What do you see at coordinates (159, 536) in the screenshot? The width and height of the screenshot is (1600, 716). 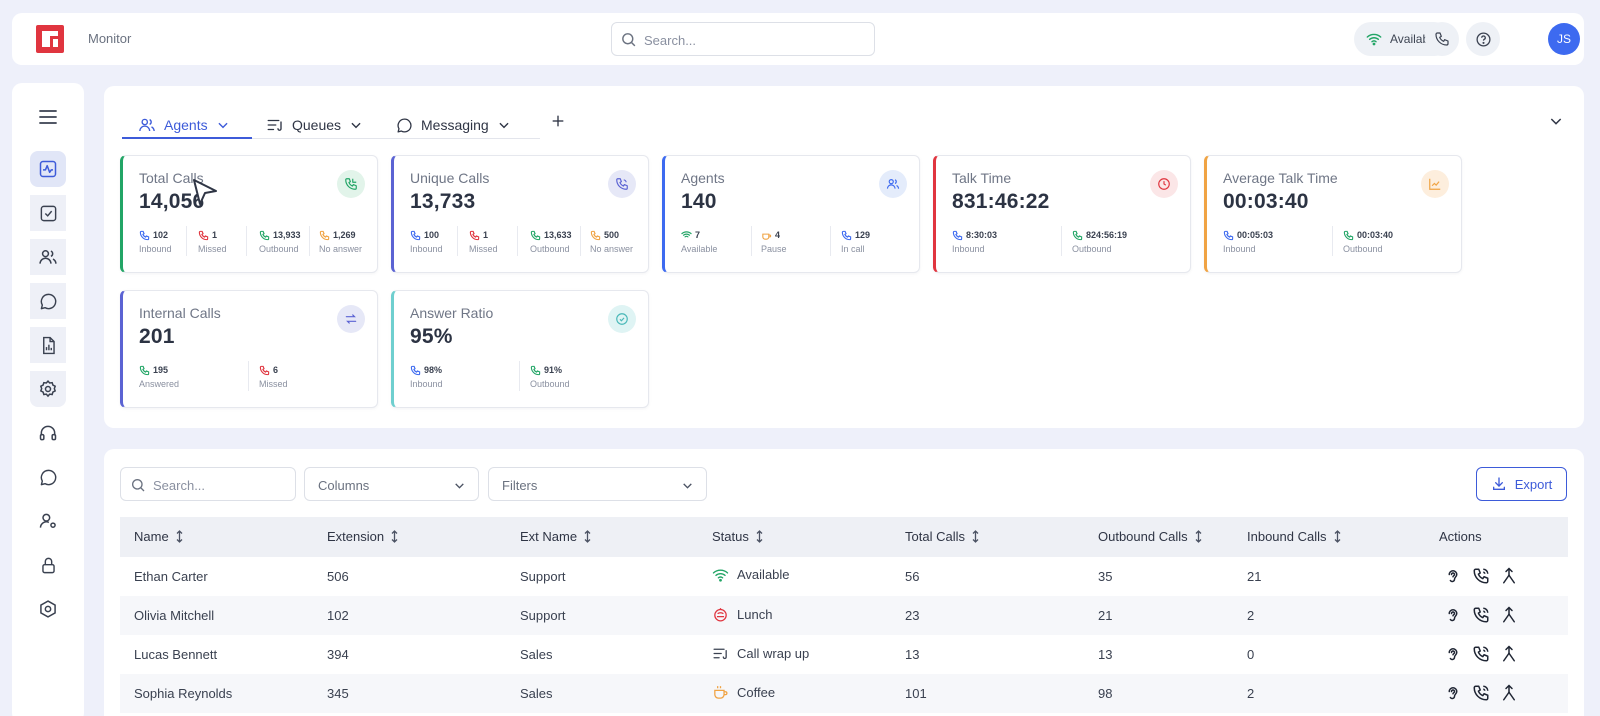 I see `column-header-name: Name` at bounding box center [159, 536].